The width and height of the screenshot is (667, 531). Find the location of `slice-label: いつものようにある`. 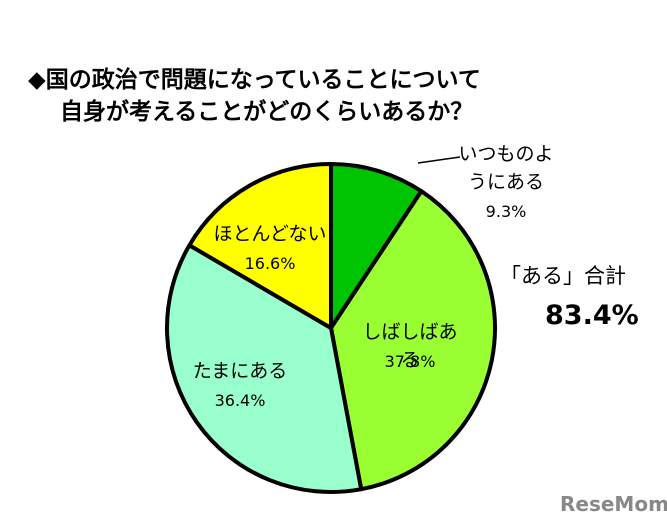

slice-label: いつものようにある is located at coordinates (506, 168).